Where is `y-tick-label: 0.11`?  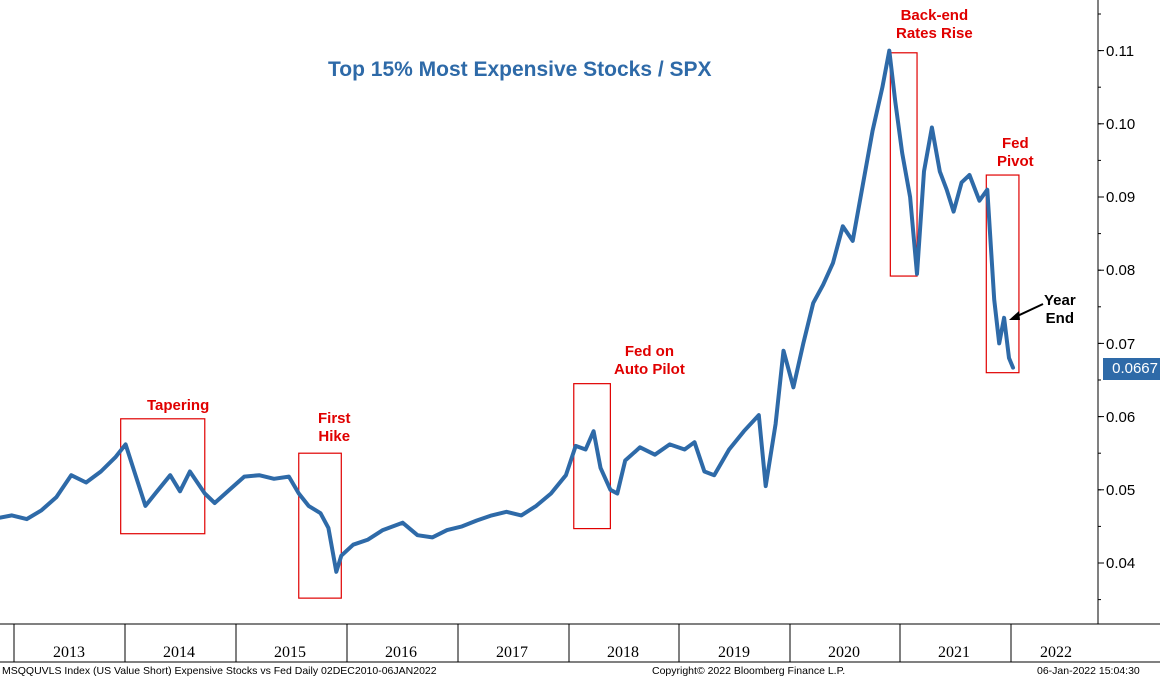 y-tick-label: 0.11 is located at coordinates (1120, 51).